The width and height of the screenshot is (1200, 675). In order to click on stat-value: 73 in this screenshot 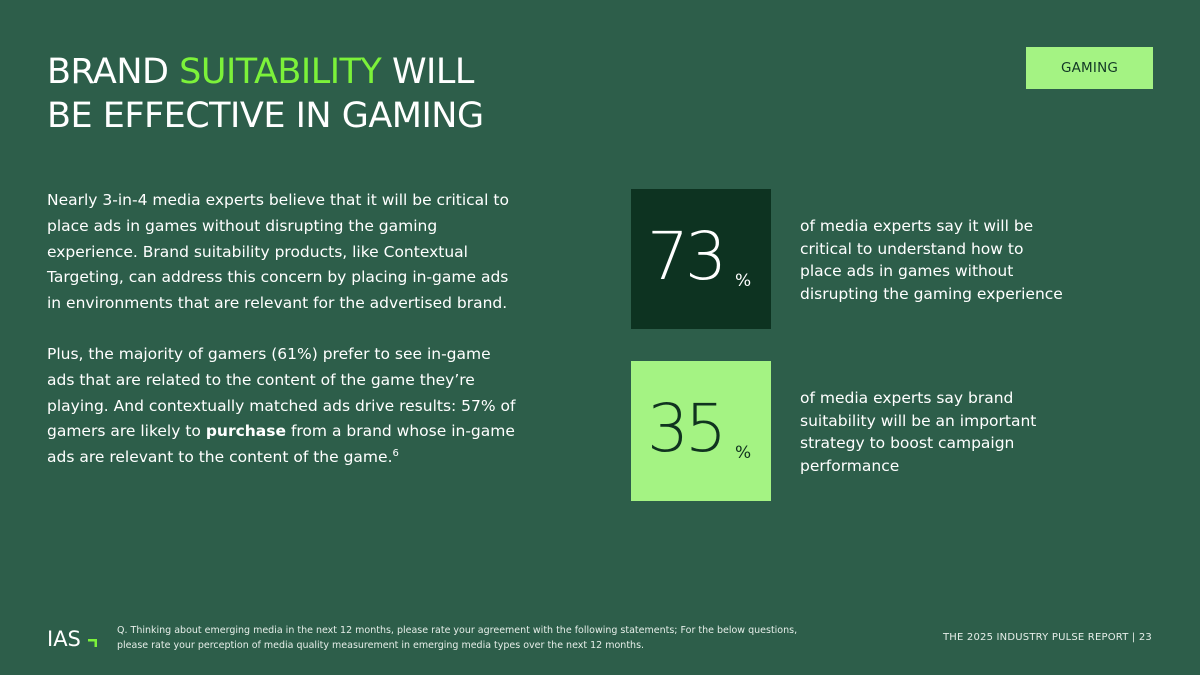, I will do `click(687, 256)`.